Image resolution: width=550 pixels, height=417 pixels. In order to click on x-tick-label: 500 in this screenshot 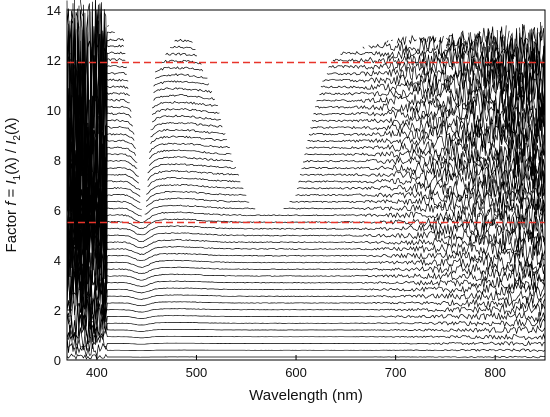, I will do `click(197, 372)`.